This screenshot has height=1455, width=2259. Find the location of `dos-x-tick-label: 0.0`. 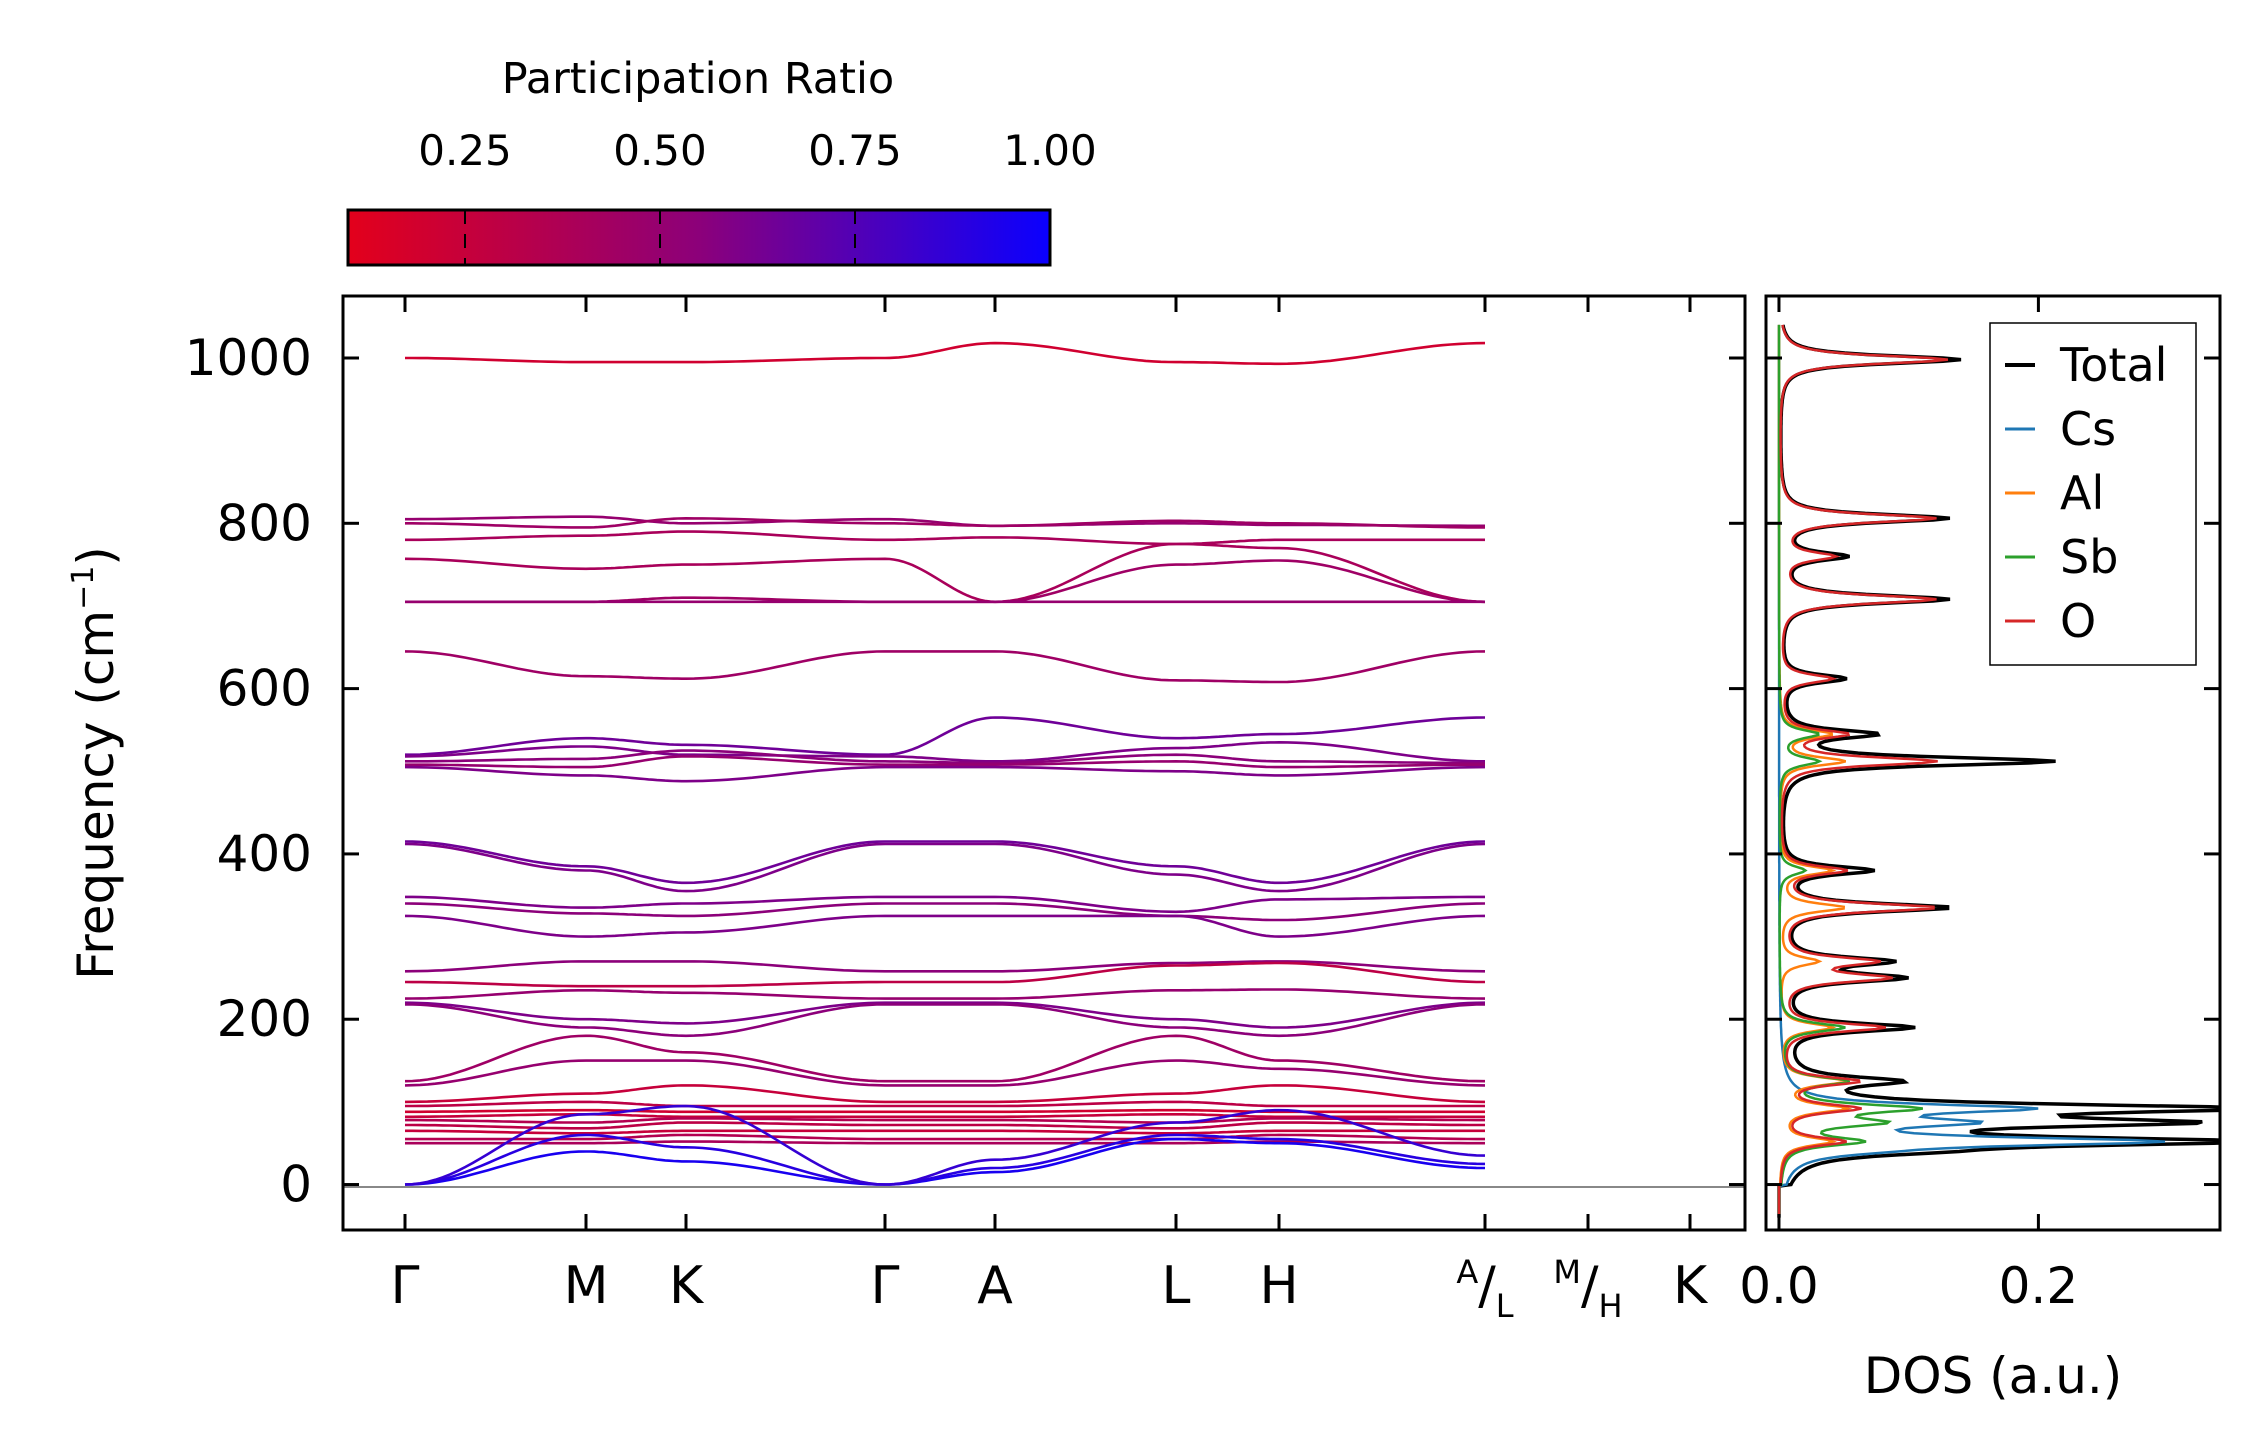

dos-x-tick-label: 0.0 is located at coordinates (1779, 1286).